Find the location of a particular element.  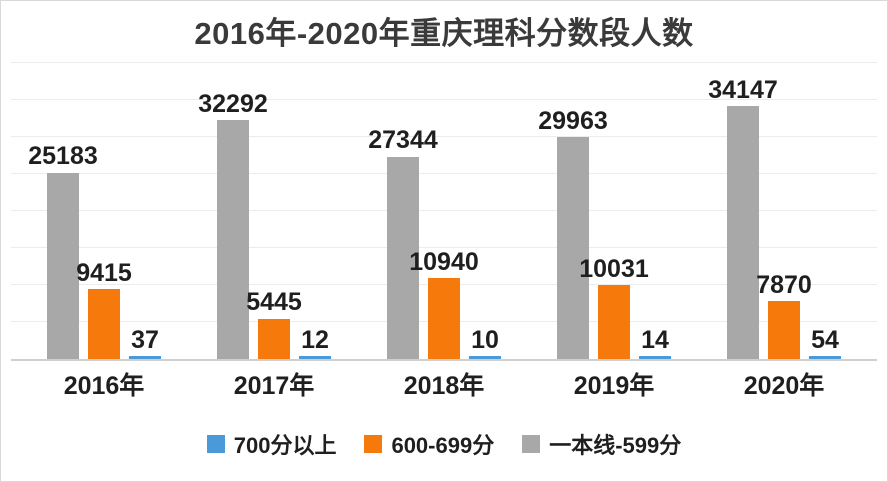

legend-label: 600-699分 is located at coordinates (443, 445).